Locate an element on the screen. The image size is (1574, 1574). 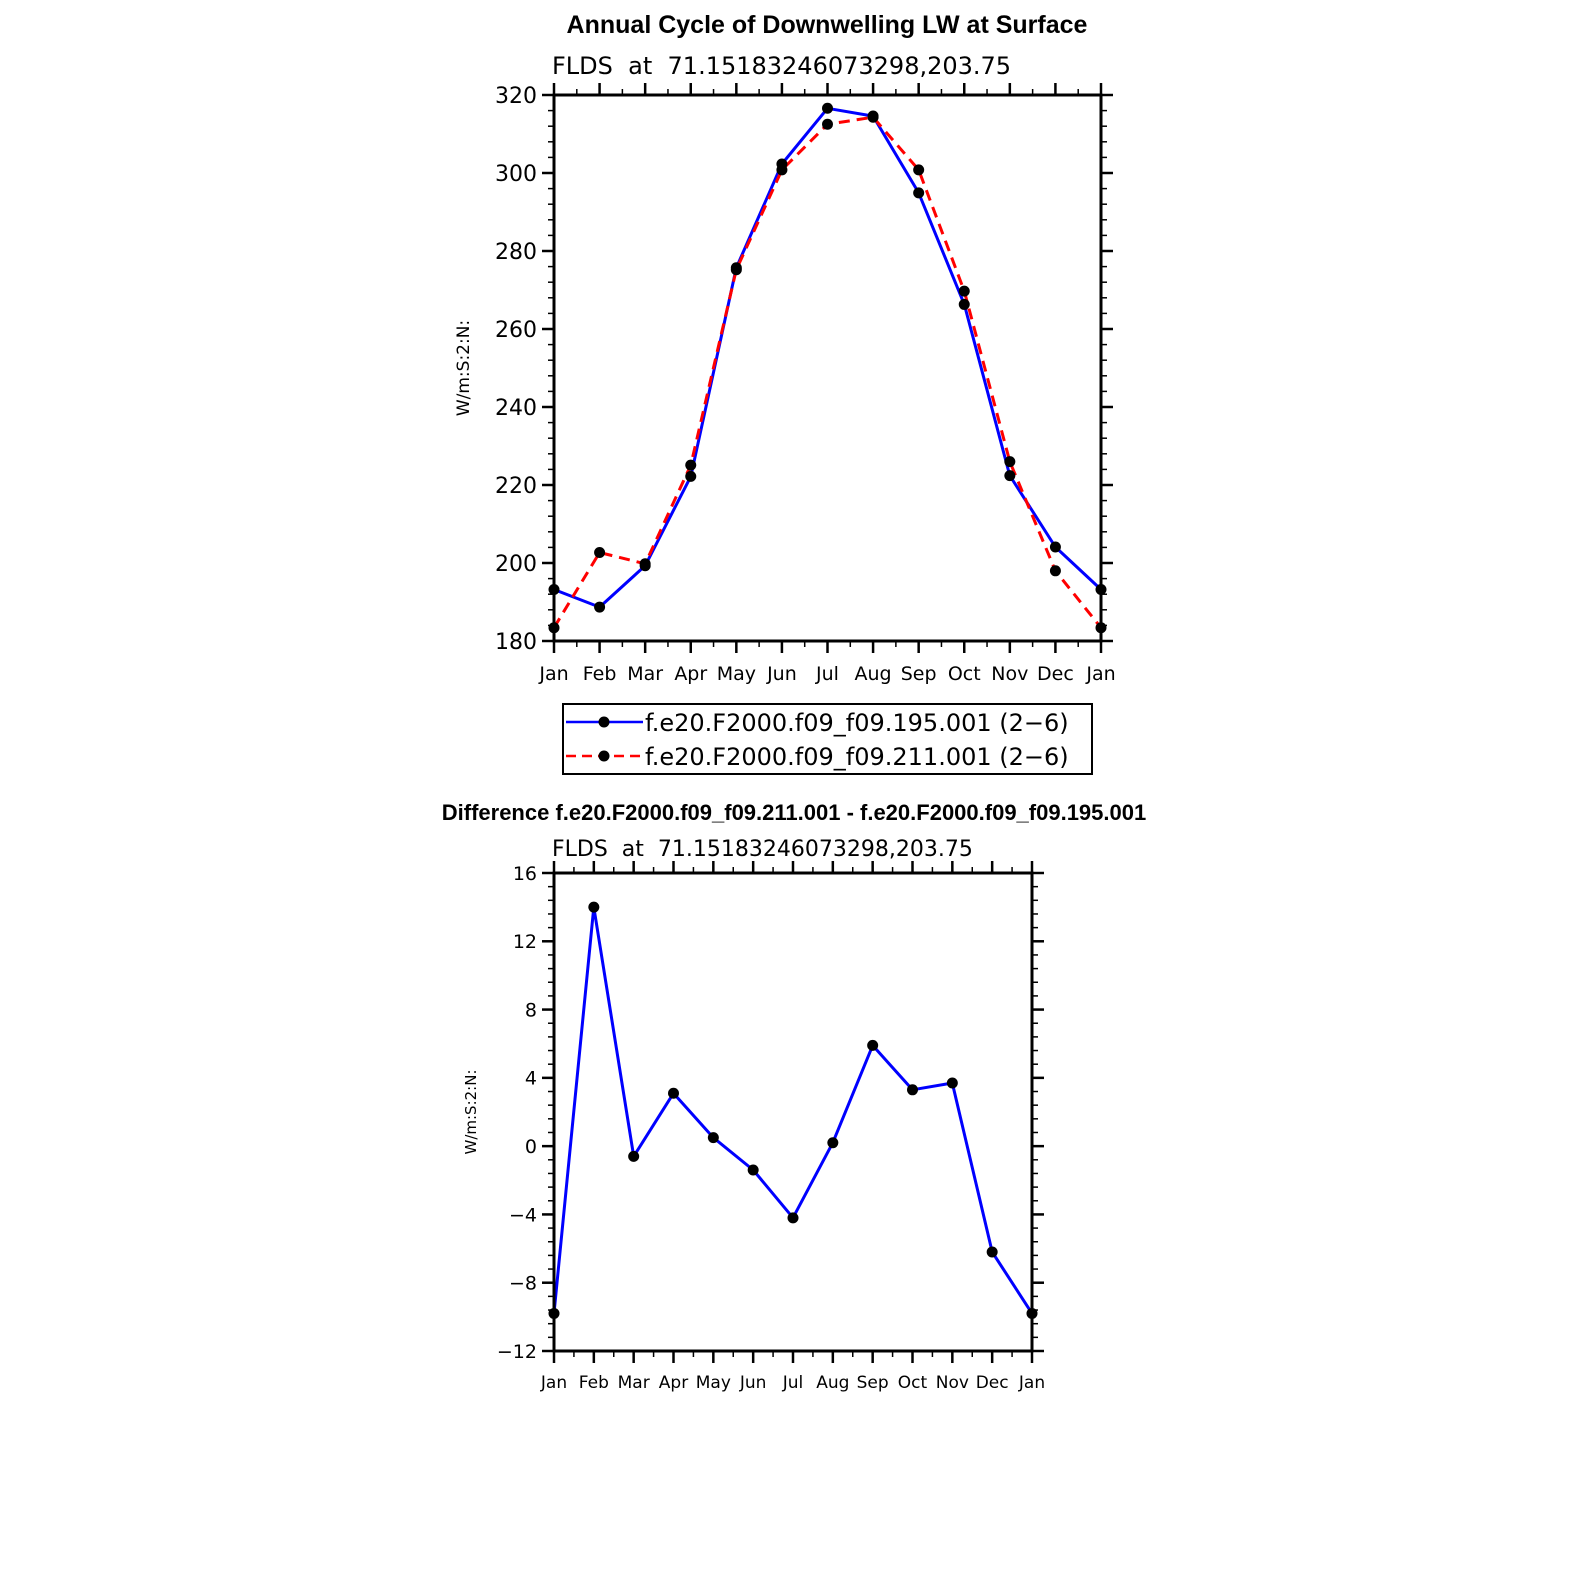
y-tick-labels: −12 −8 −4 0 4 8 12 16 is located at coordinates (517, 1113).